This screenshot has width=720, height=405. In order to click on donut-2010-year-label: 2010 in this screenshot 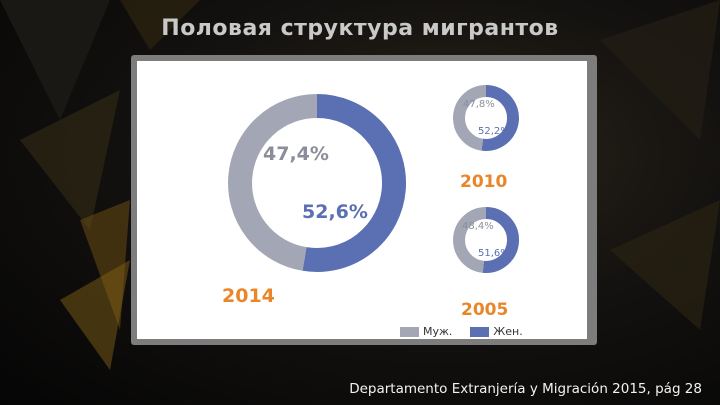, I will do `click(483, 182)`.